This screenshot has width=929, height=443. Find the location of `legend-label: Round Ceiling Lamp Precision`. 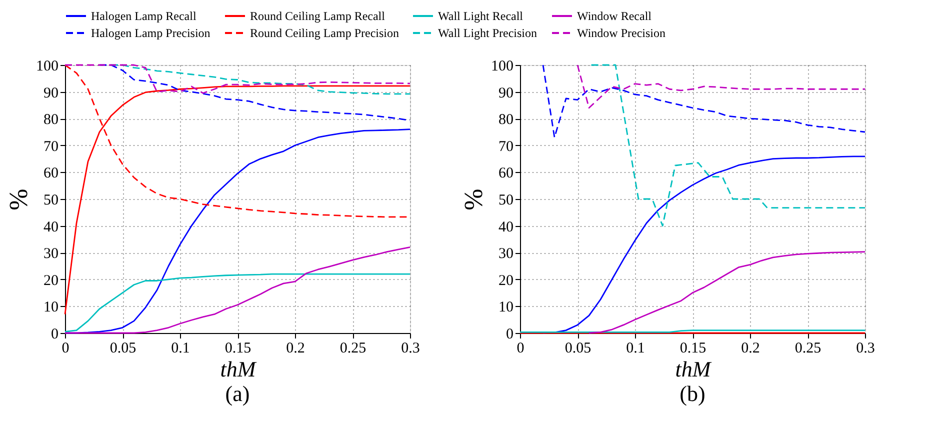

legend-label: Round Ceiling Lamp Precision is located at coordinates (324, 33).